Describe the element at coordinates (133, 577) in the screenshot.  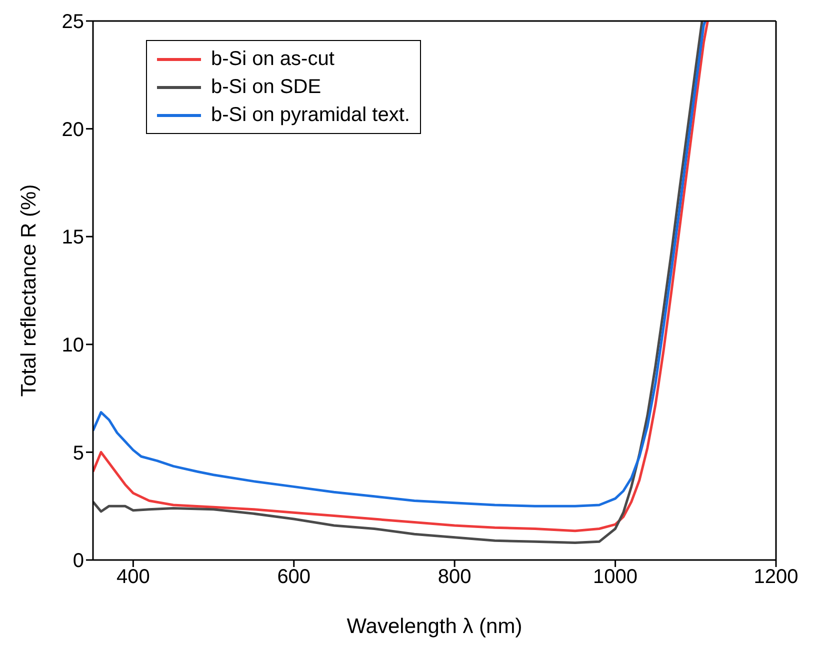
I see `x-tick-label: 400` at that location.